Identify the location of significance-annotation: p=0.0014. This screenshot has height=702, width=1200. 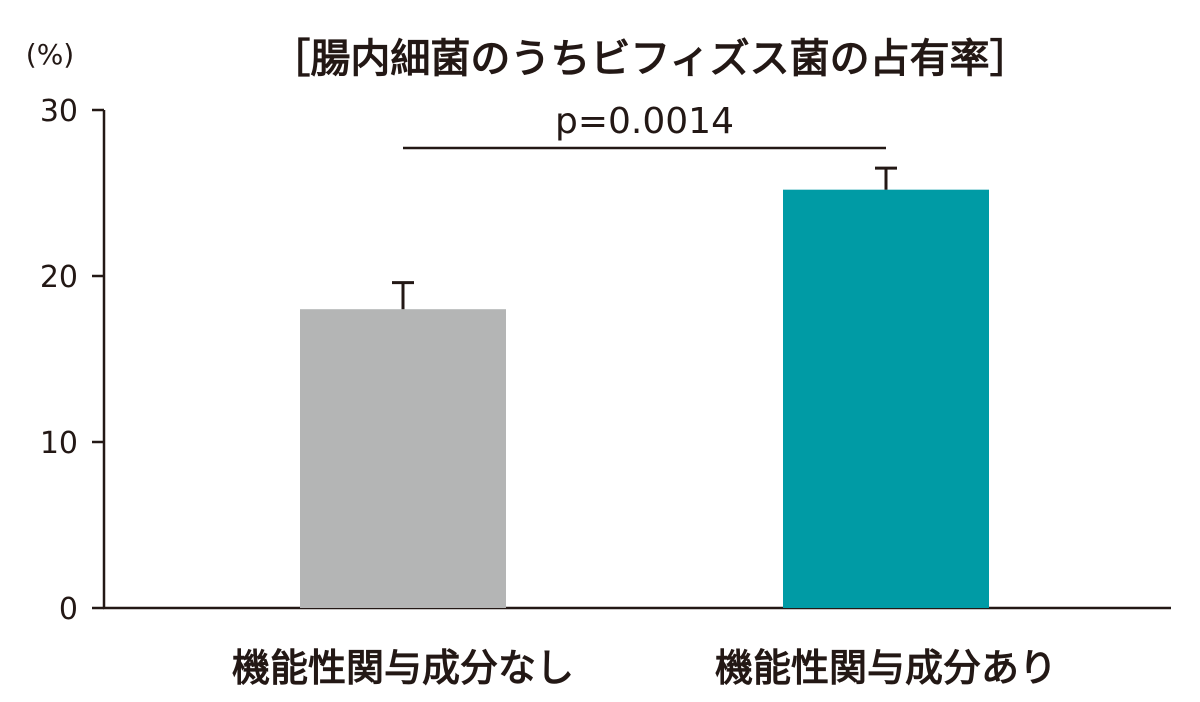
(644, 125).